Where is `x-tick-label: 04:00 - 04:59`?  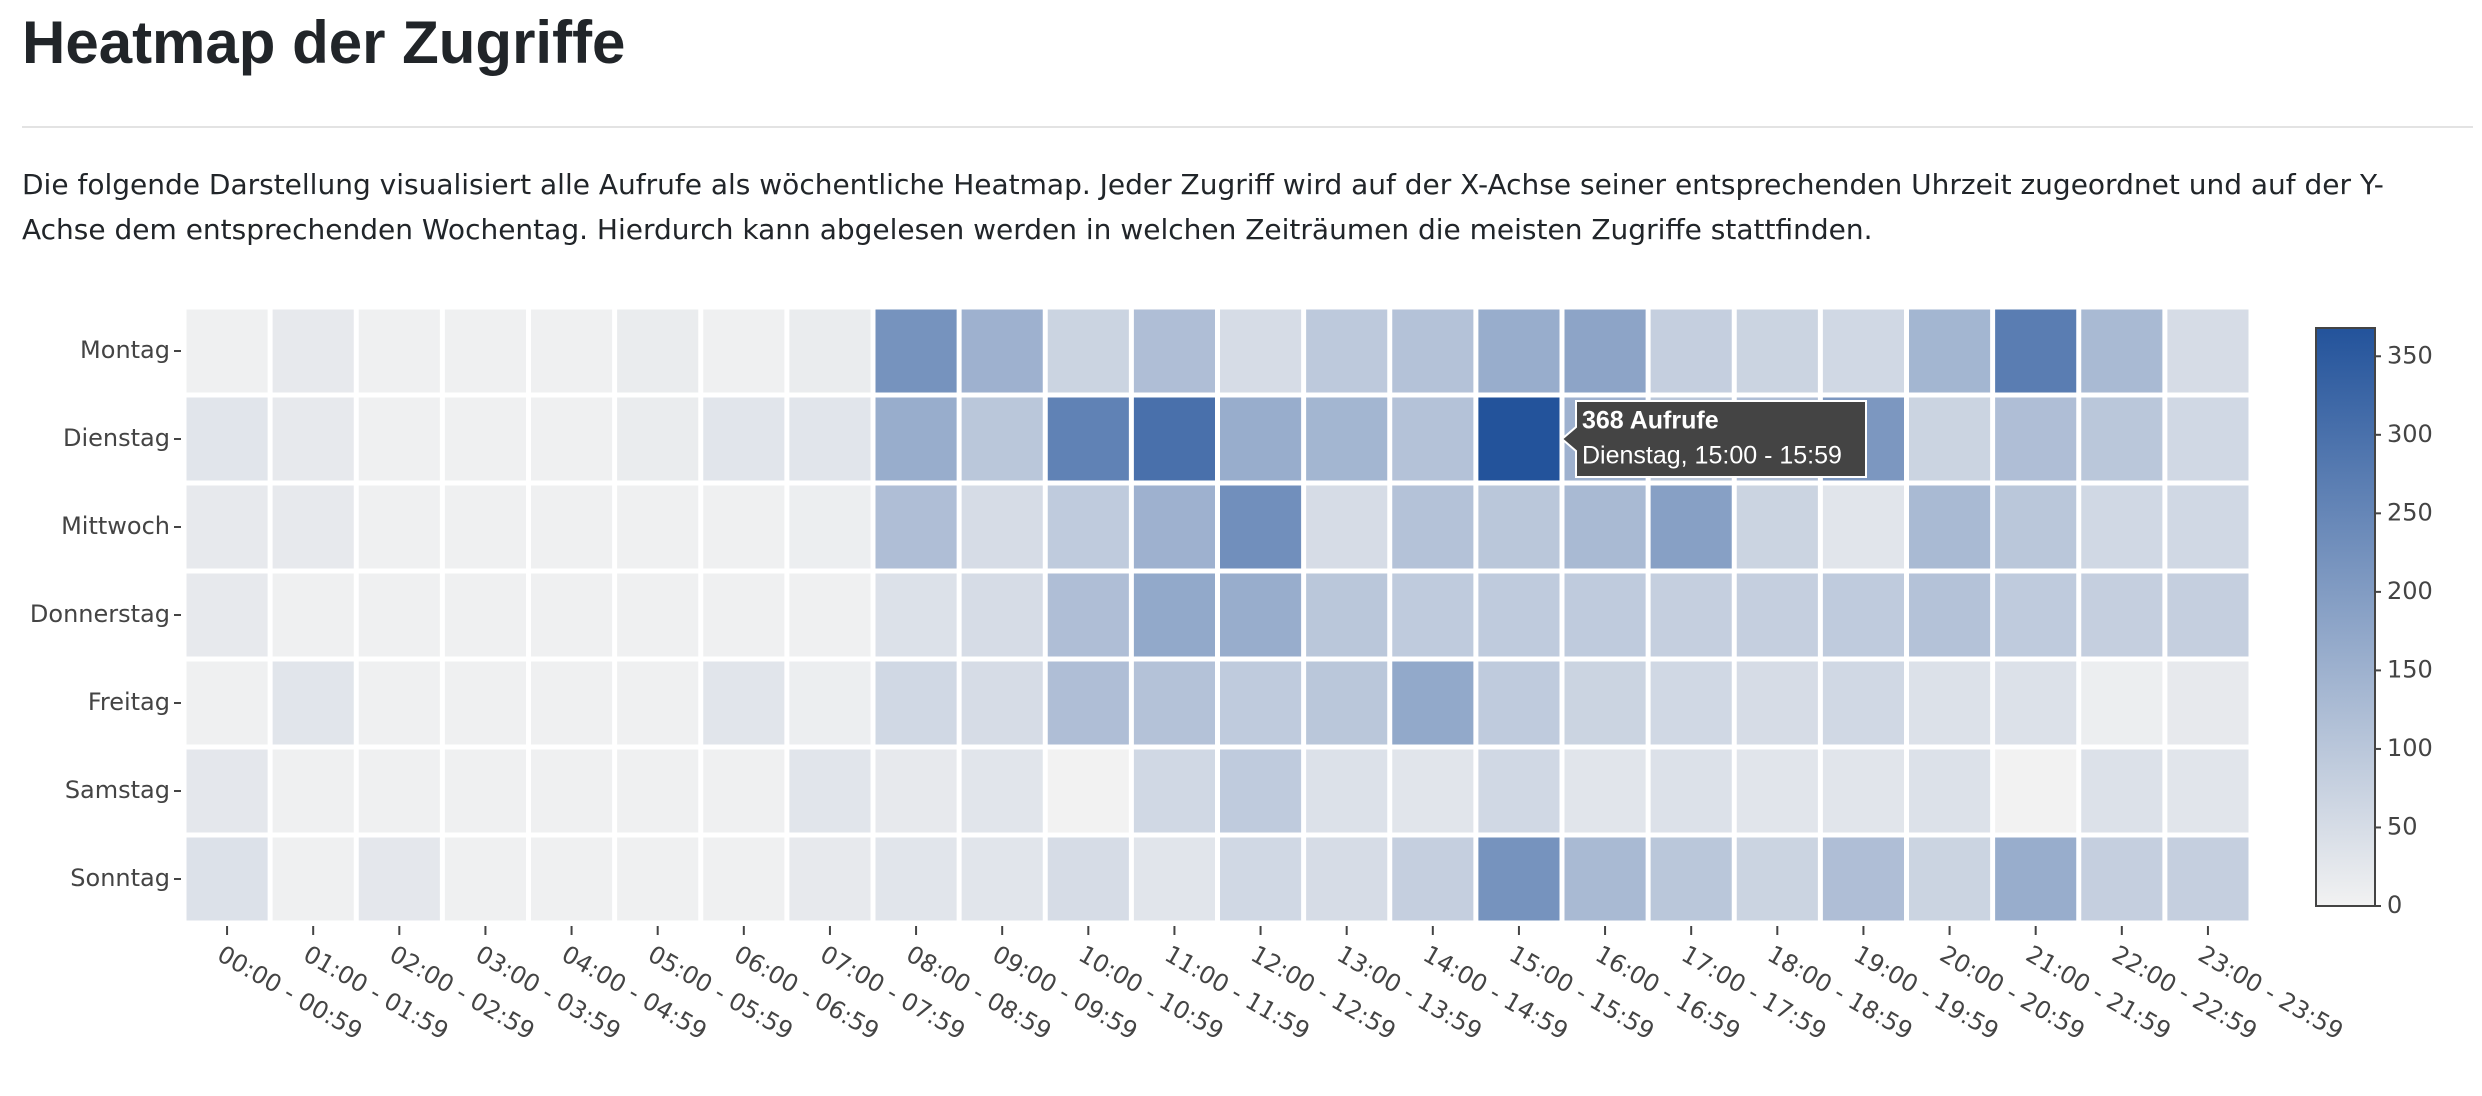 x-tick-label: 04:00 - 04:59 is located at coordinates (634, 992).